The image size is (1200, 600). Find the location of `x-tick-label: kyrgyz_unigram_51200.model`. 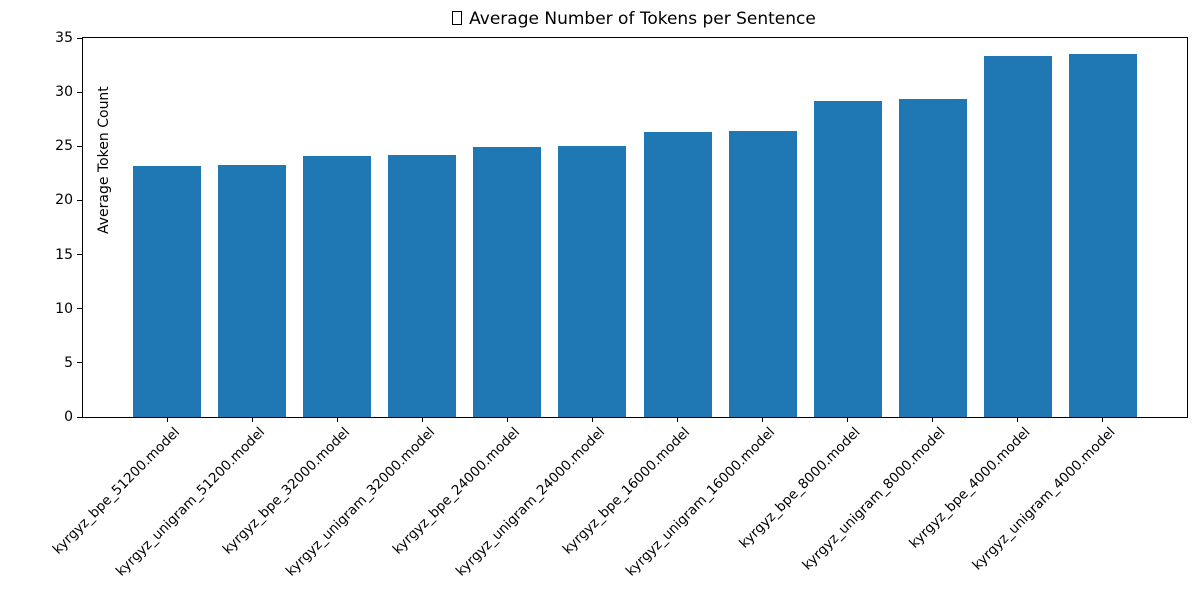

x-tick-label: kyrgyz_unigram_51200.model is located at coordinates (190, 502).